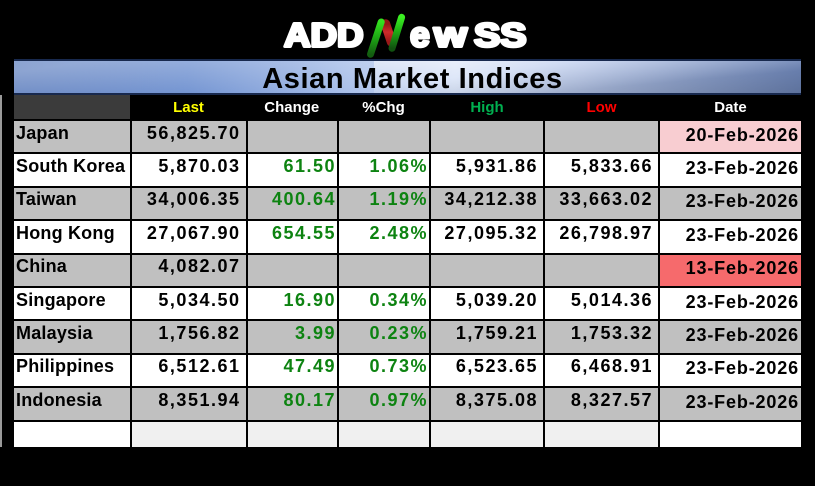 Image resolution: width=815 pixels, height=486 pixels. What do you see at coordinates (420, 35) in the screenshot?
I see `svg-text: e` at bounding box center [420, 35].